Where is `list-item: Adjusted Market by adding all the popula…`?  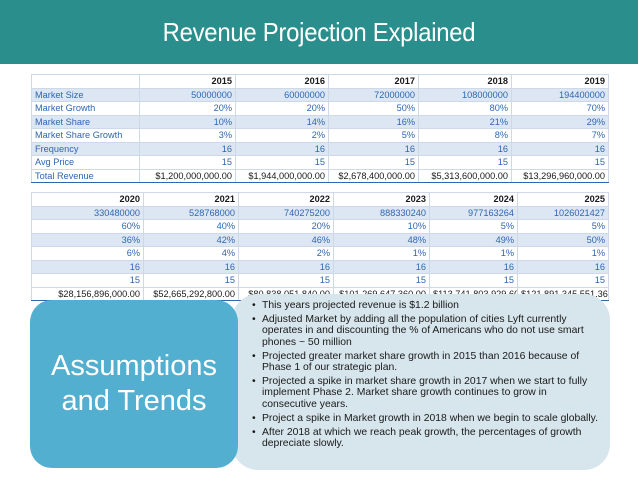
list-item: Adjusted Market by adding all the popula… is located at coordinates (427, 331).